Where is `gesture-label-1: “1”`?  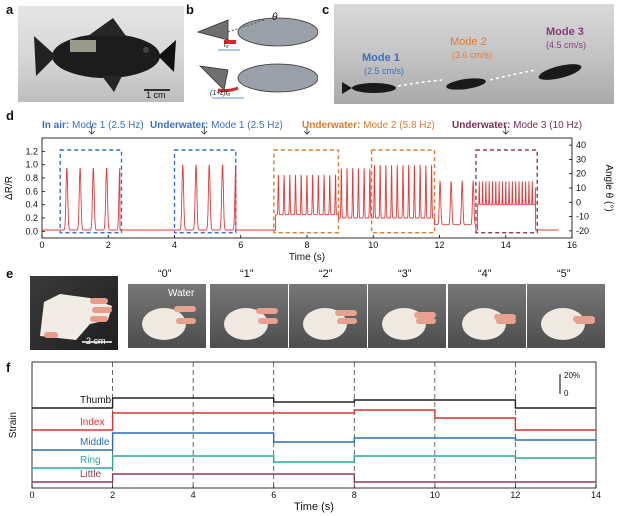
gesture-label-1: “1” is located at coordinates (247, 274).